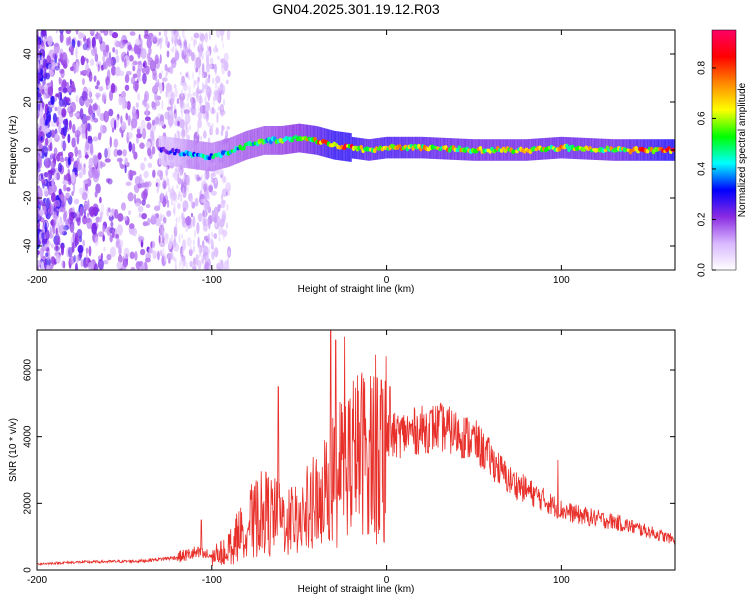 The width and height of the screenshot is (750, 605). What do you see at coordinates (561, 280) in the screenshot?
I see `spectrogram-x-tick-label: 100` at bounding box center [561, 280].